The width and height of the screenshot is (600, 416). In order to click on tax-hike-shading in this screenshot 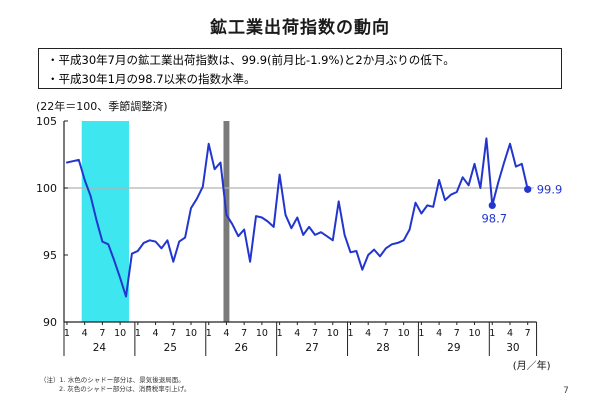, I will do `click(226, 221)`.